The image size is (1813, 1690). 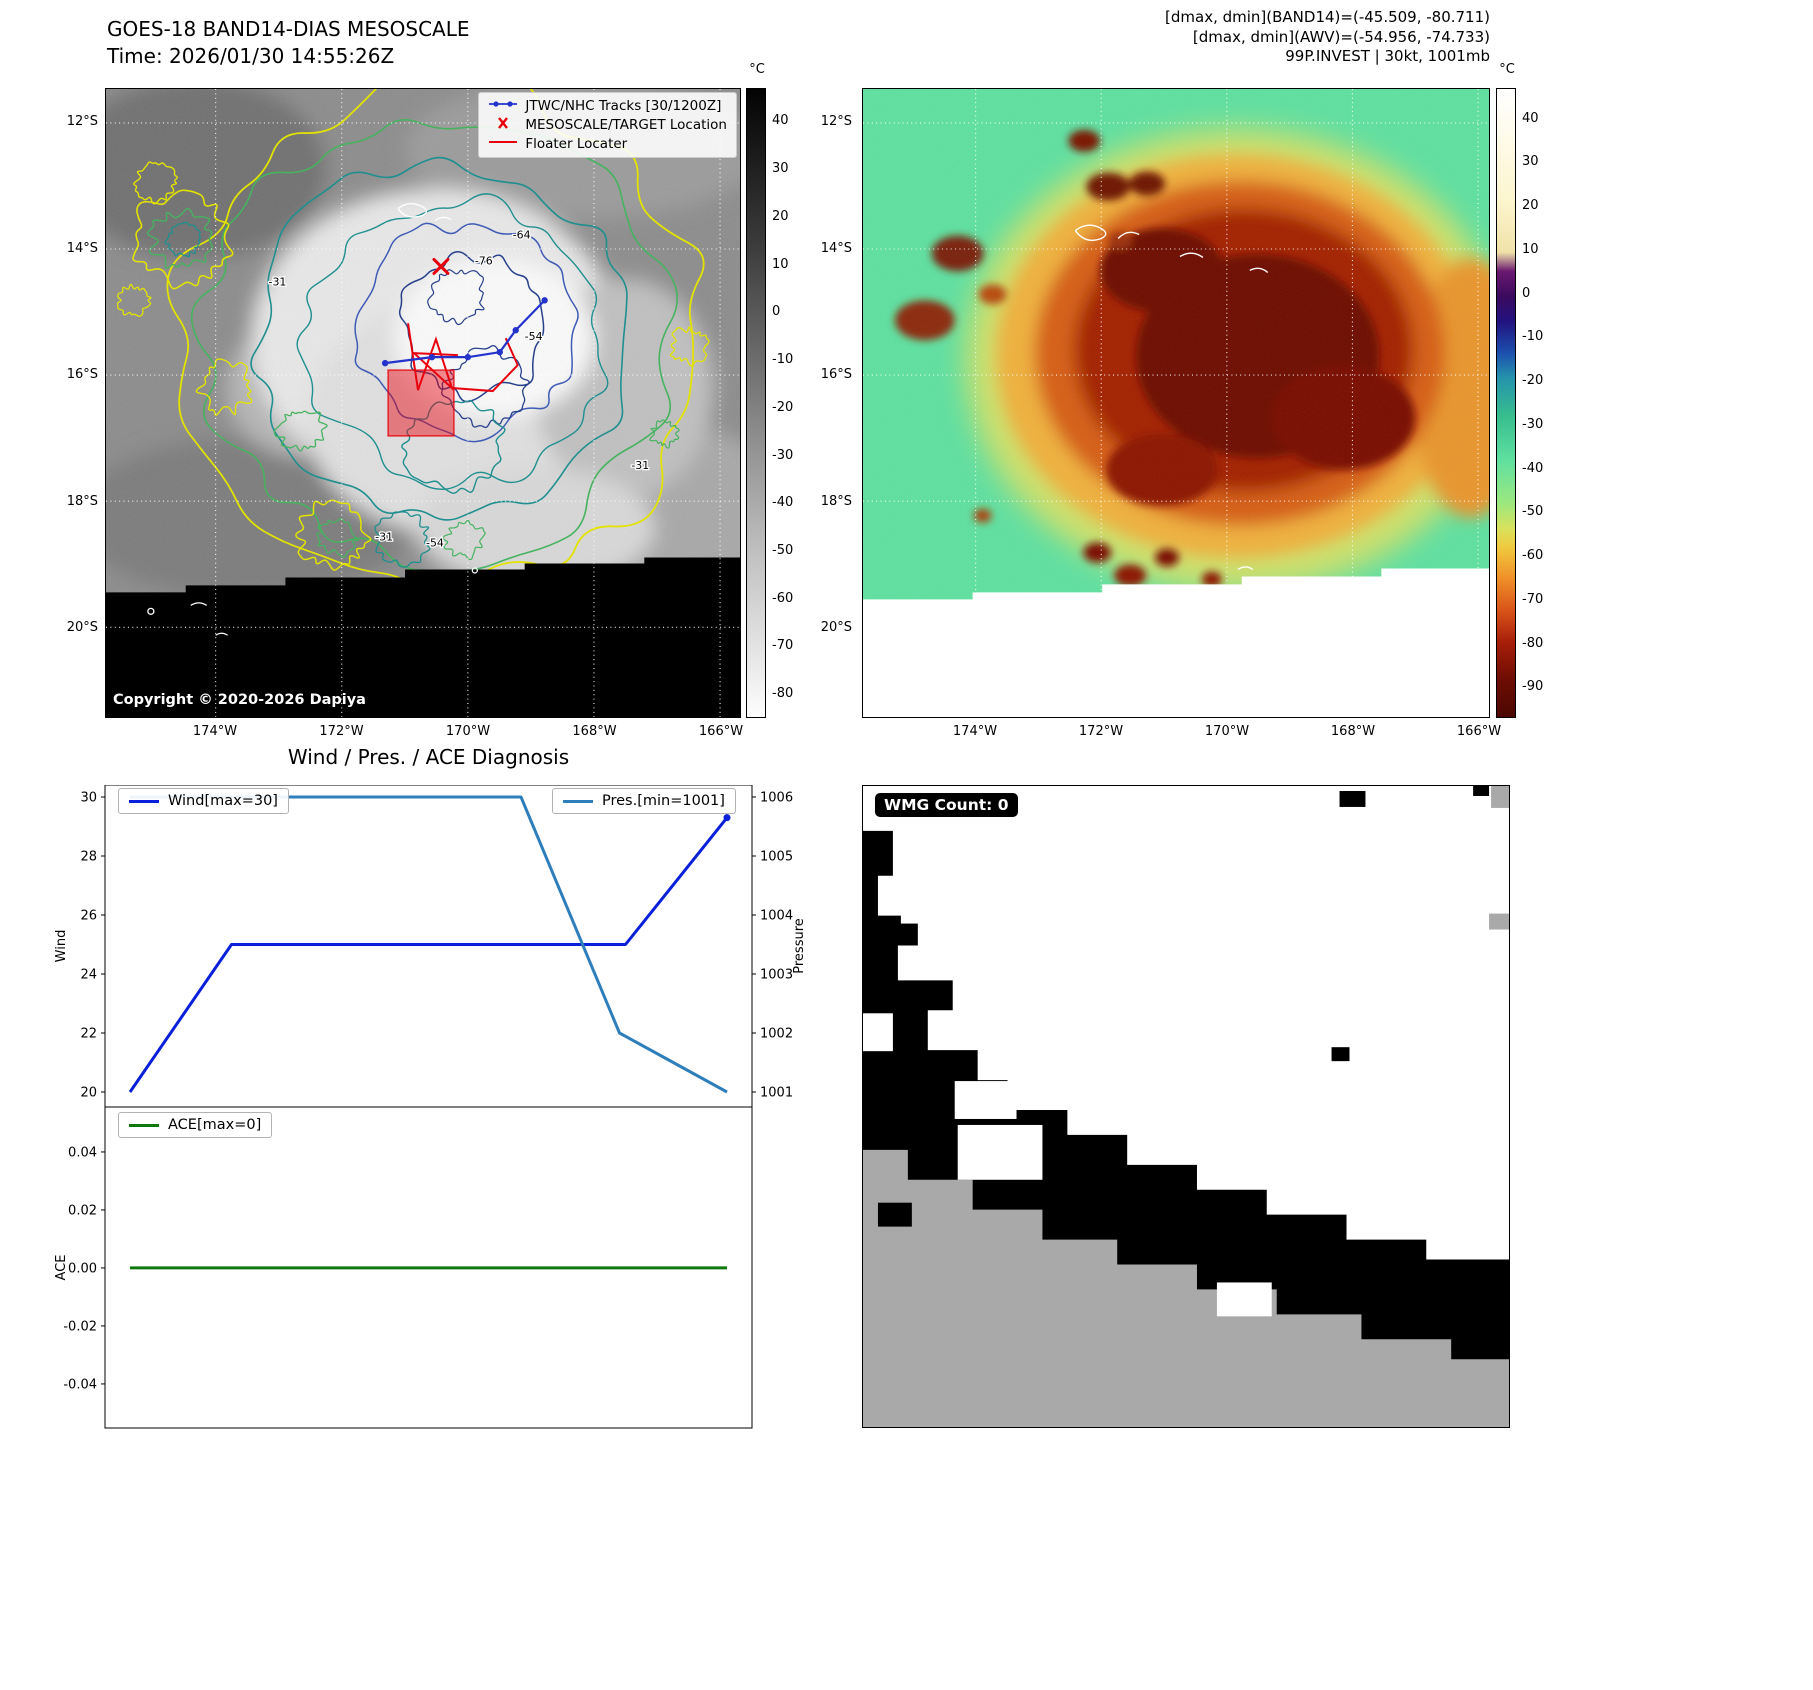 What do you see at coordinates (780, 169) in the screenshot?
I see `colorbar-tick: 30` at bounding box center [780, 169].